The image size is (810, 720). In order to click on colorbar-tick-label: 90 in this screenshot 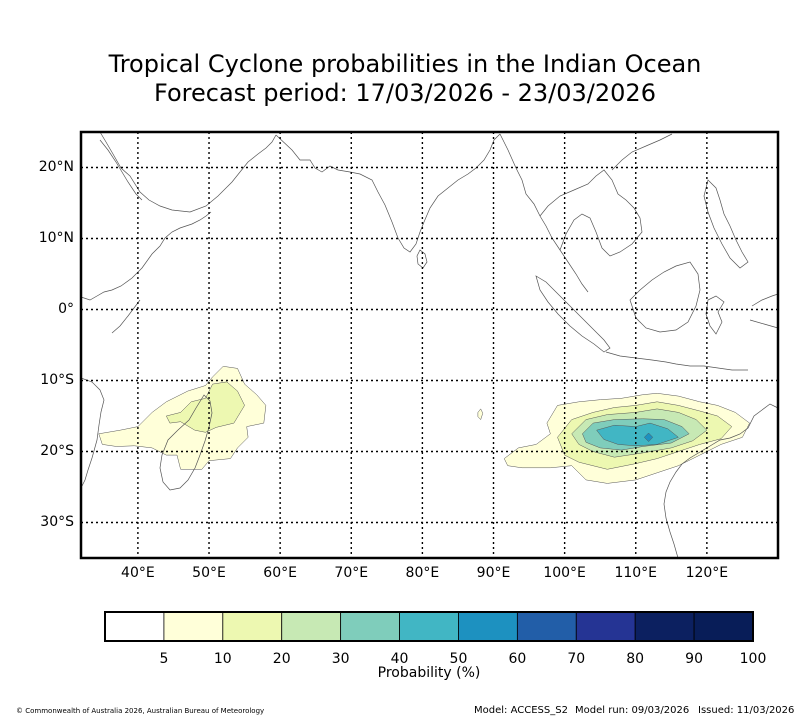, I will do `click(694, 659)`.